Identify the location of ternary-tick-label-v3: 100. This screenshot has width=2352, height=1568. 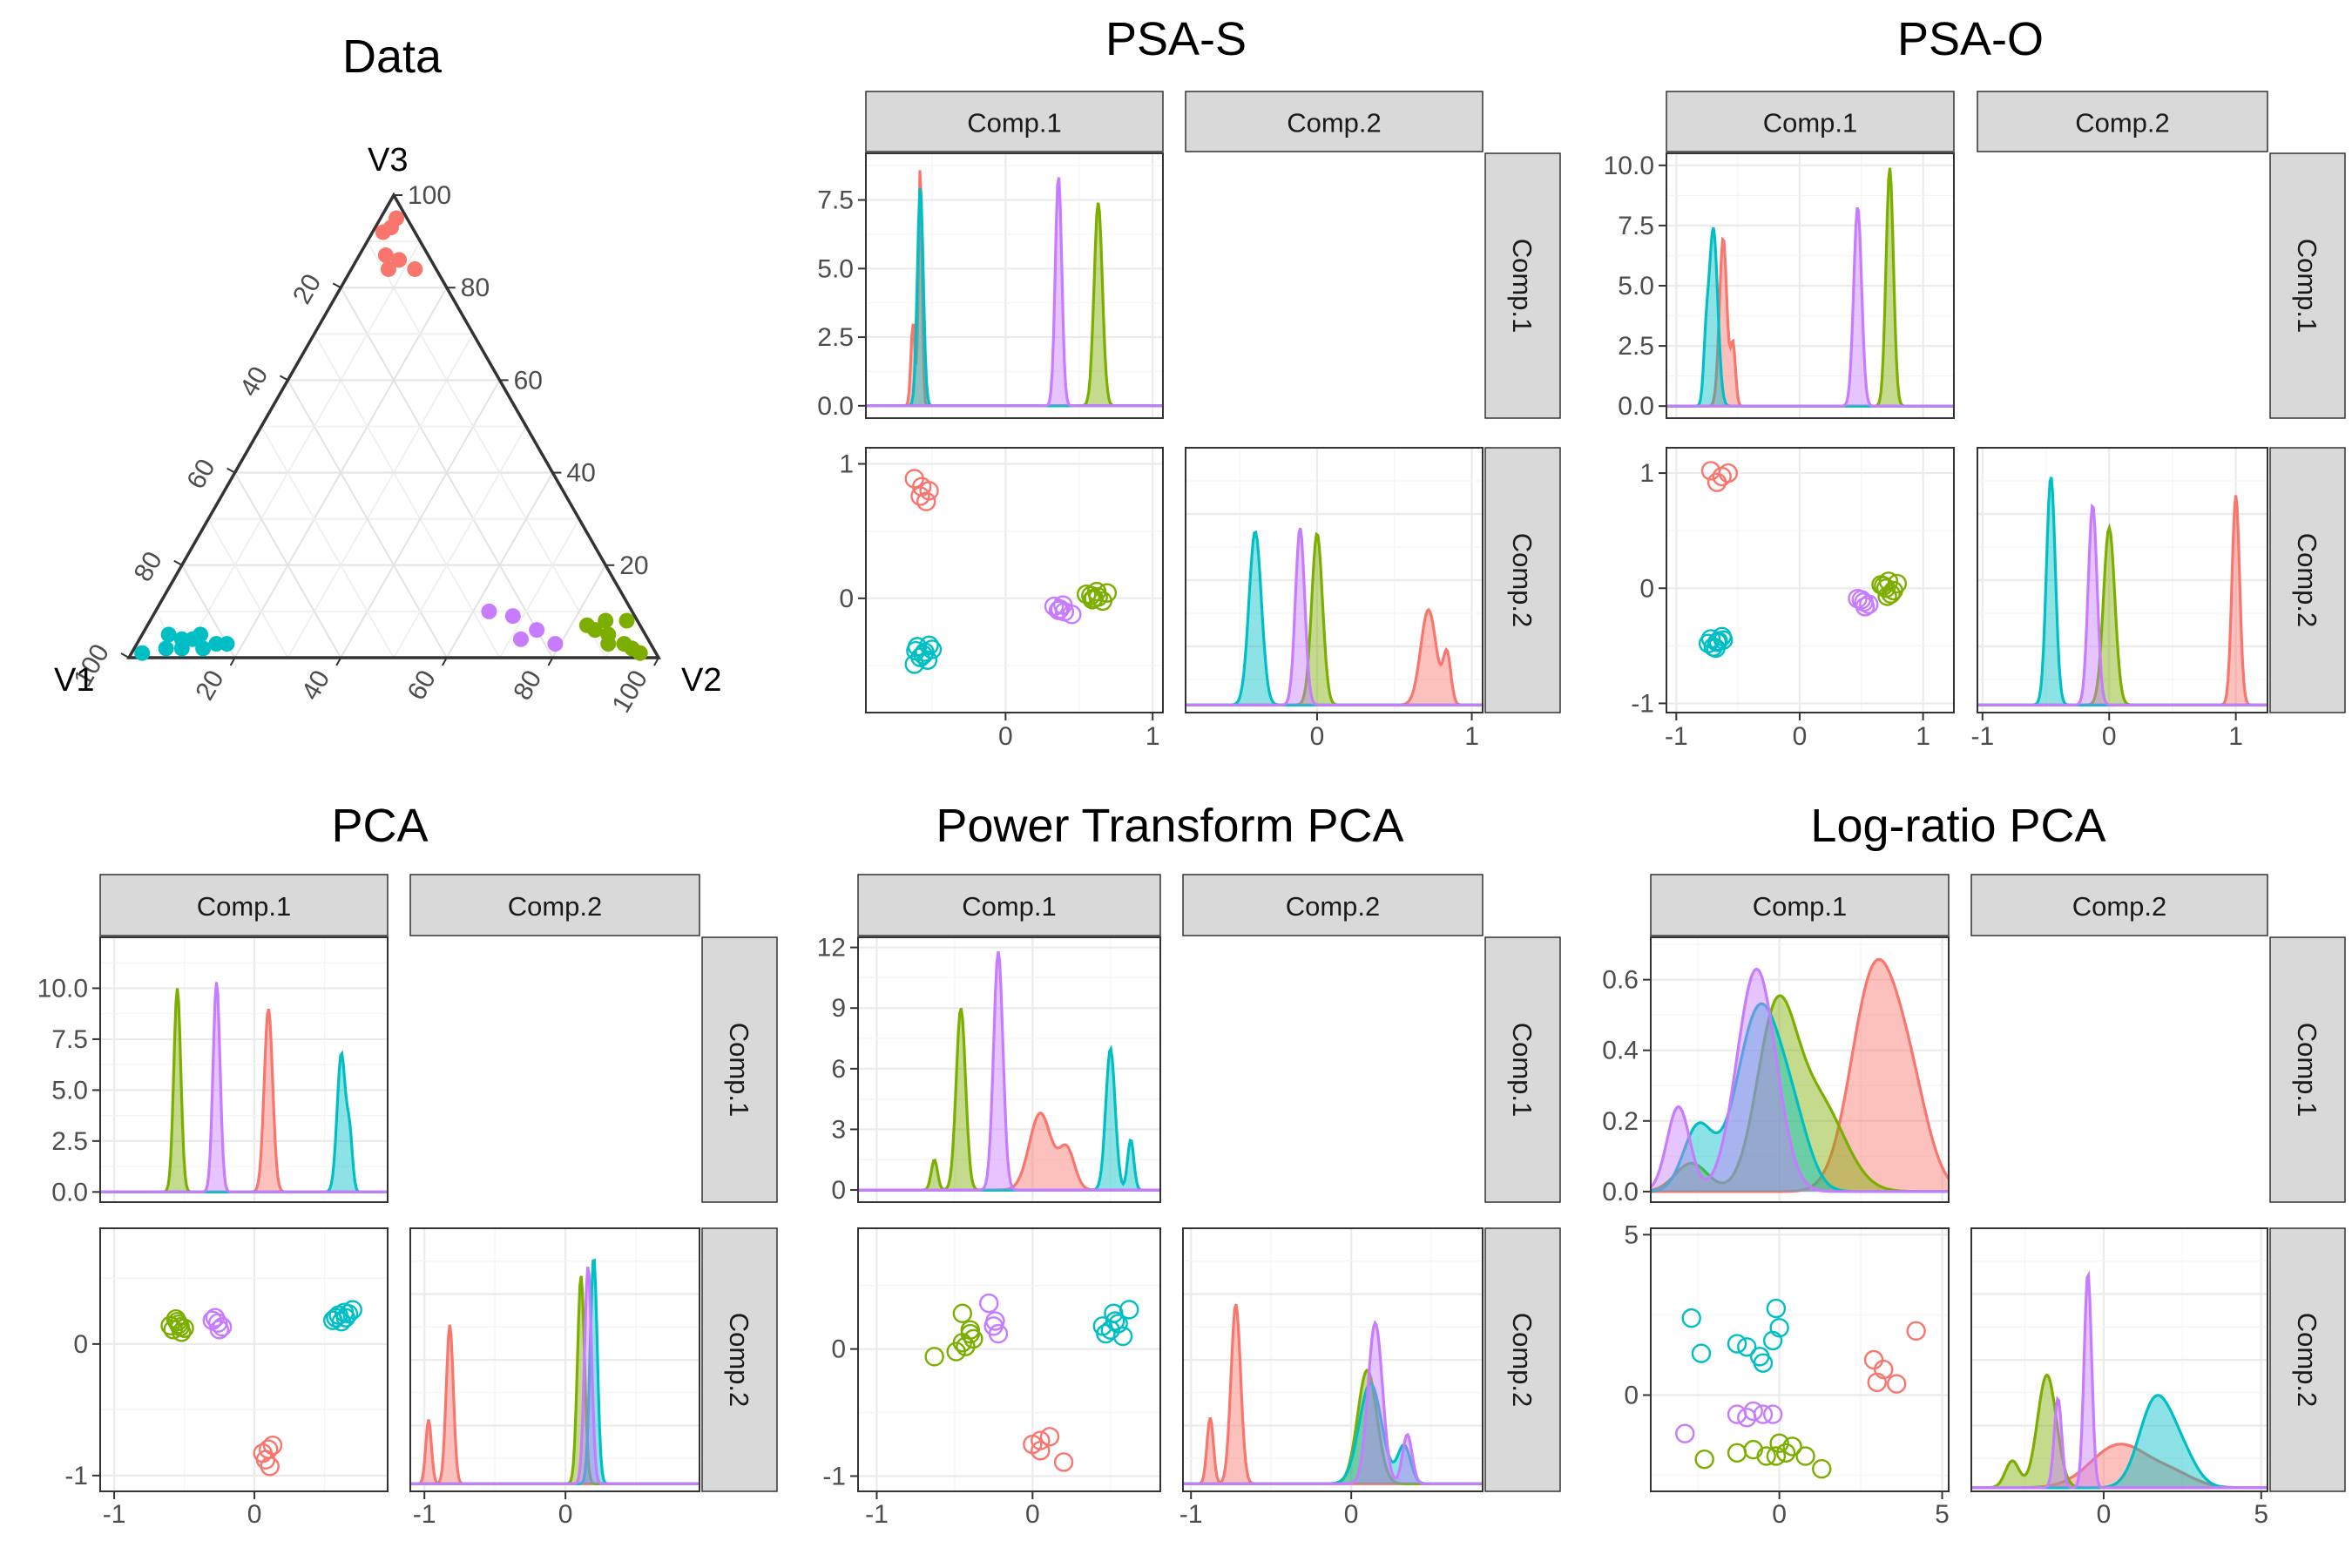
(430, 195).